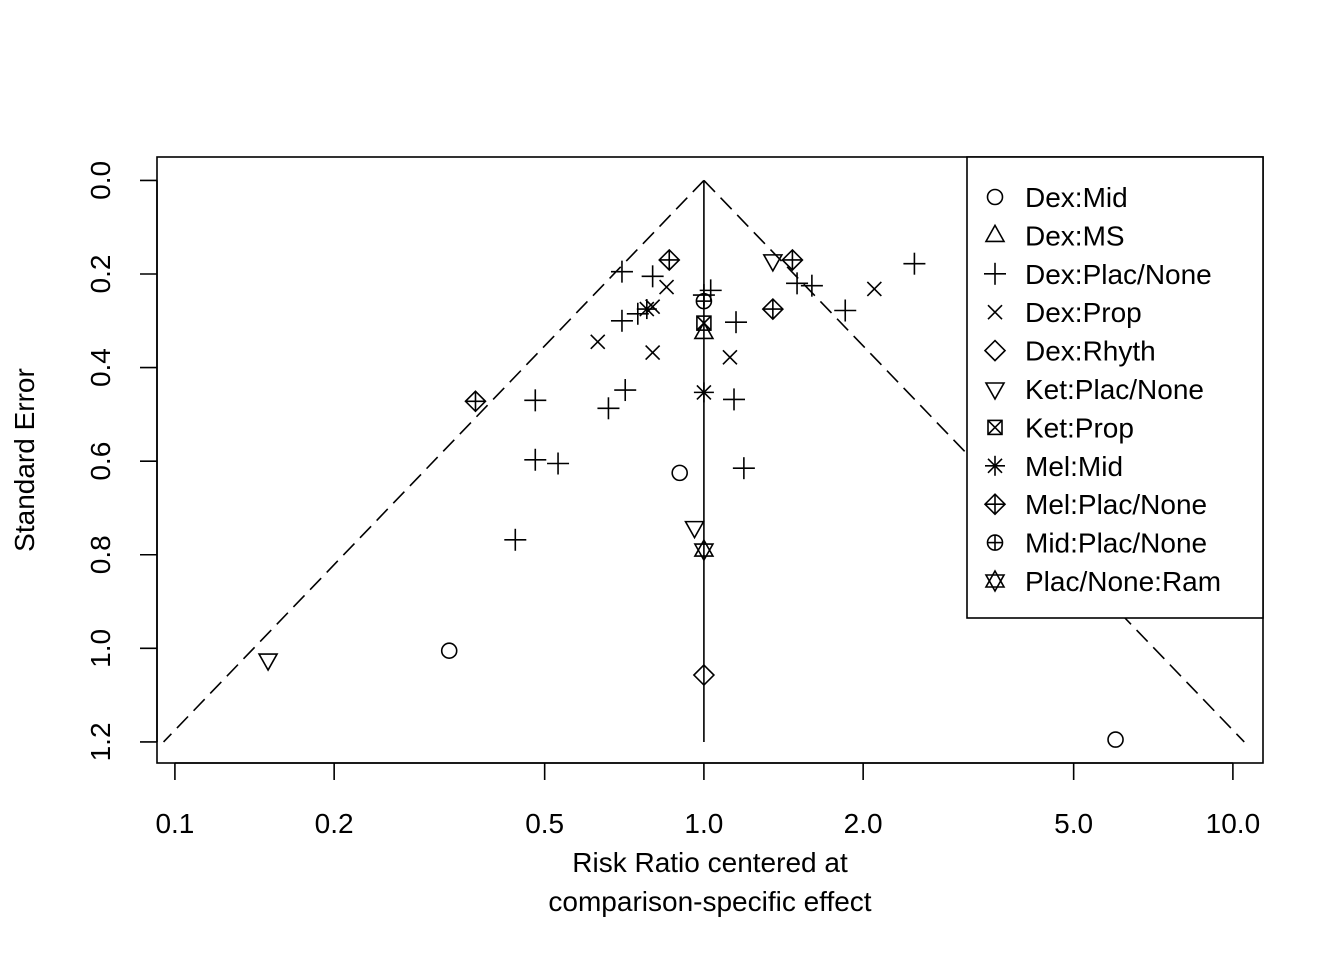 Image resolution: width=1344 pixels, height=960 pixels. Describe the element at coordinates (121, 461) in the screenshot. I see `y-axis: 0.0 0.2 0.4 0.6 0.8 1.0 1.2` at that location.